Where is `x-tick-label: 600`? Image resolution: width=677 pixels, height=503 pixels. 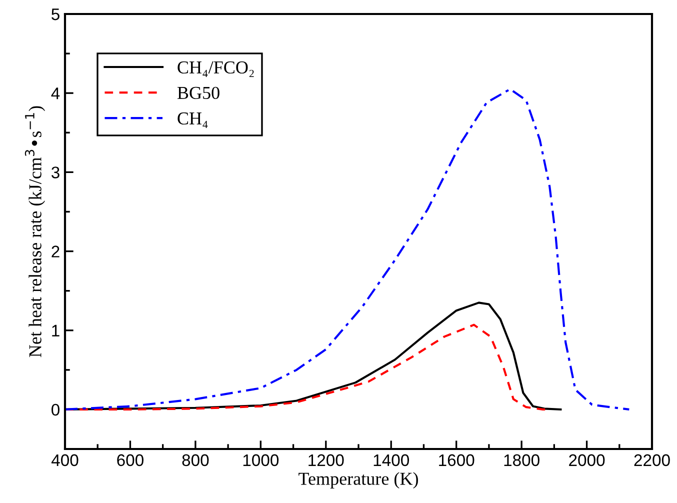
x-tick-label: 600 is located at coordinates (130, 460).